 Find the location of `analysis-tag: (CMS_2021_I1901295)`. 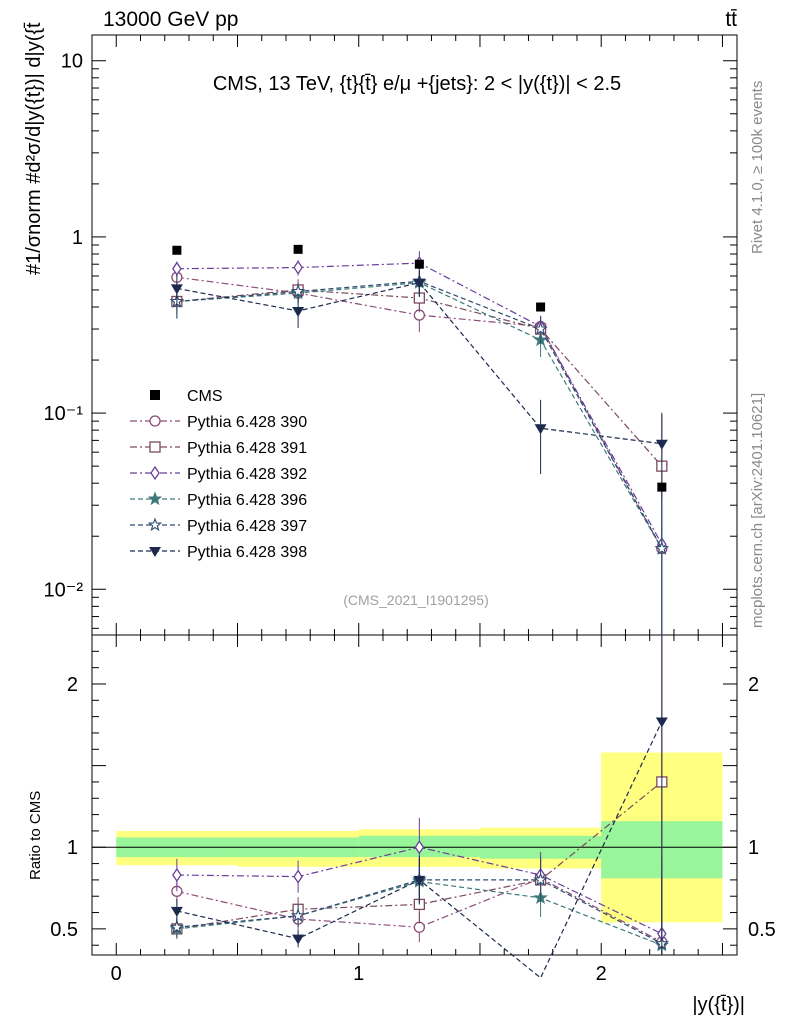

analysis-tag: (CMS_2021_I1901295) is located at coordinates (416, 600).